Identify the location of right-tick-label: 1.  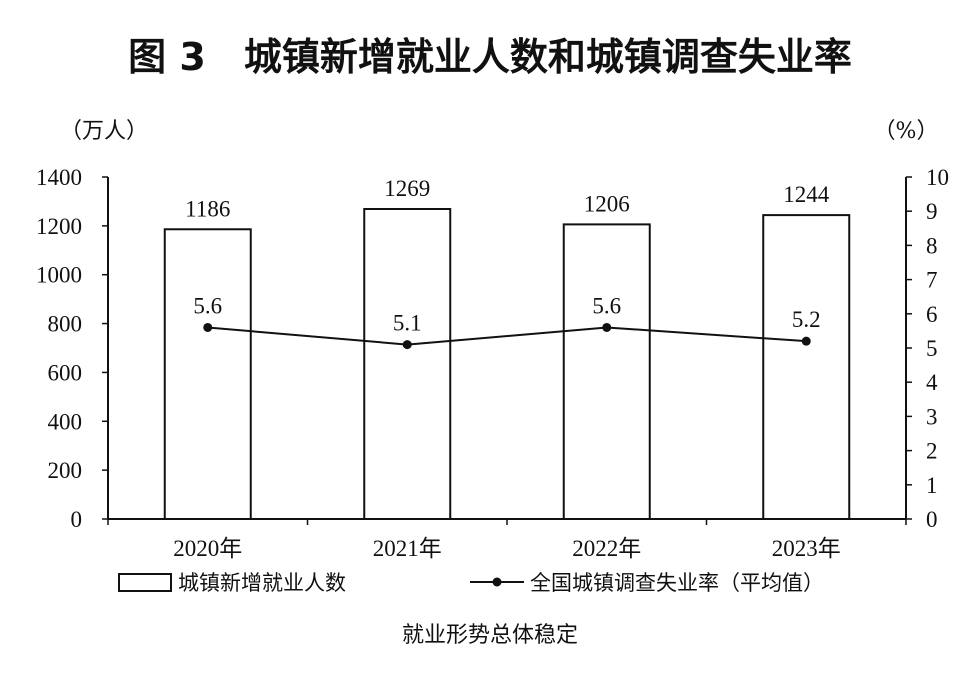
(932, 485).